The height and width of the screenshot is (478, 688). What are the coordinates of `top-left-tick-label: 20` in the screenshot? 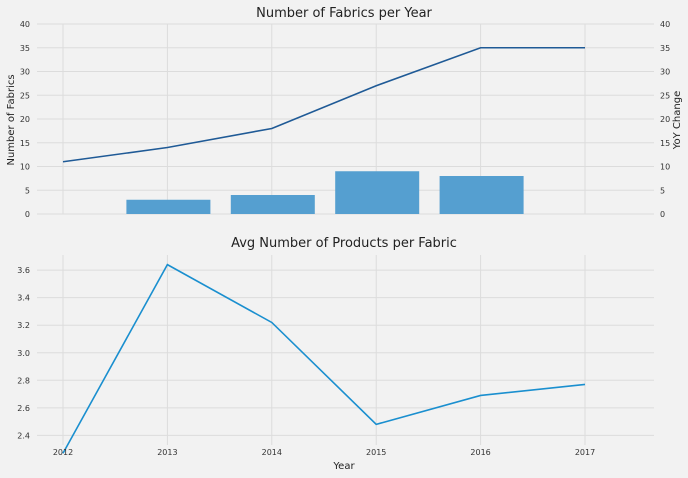 It's located at (25, 119).